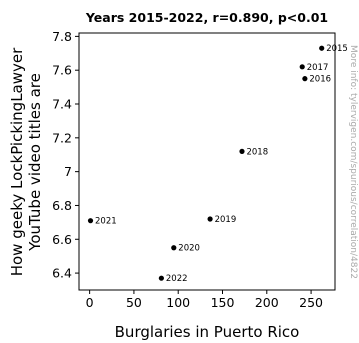 This screenshot has height=343, width=359. Describe the element at coordinates (35, 162) in the screenshot. I see `y-axis-label-line-2: YouTube video titles are` at that location.